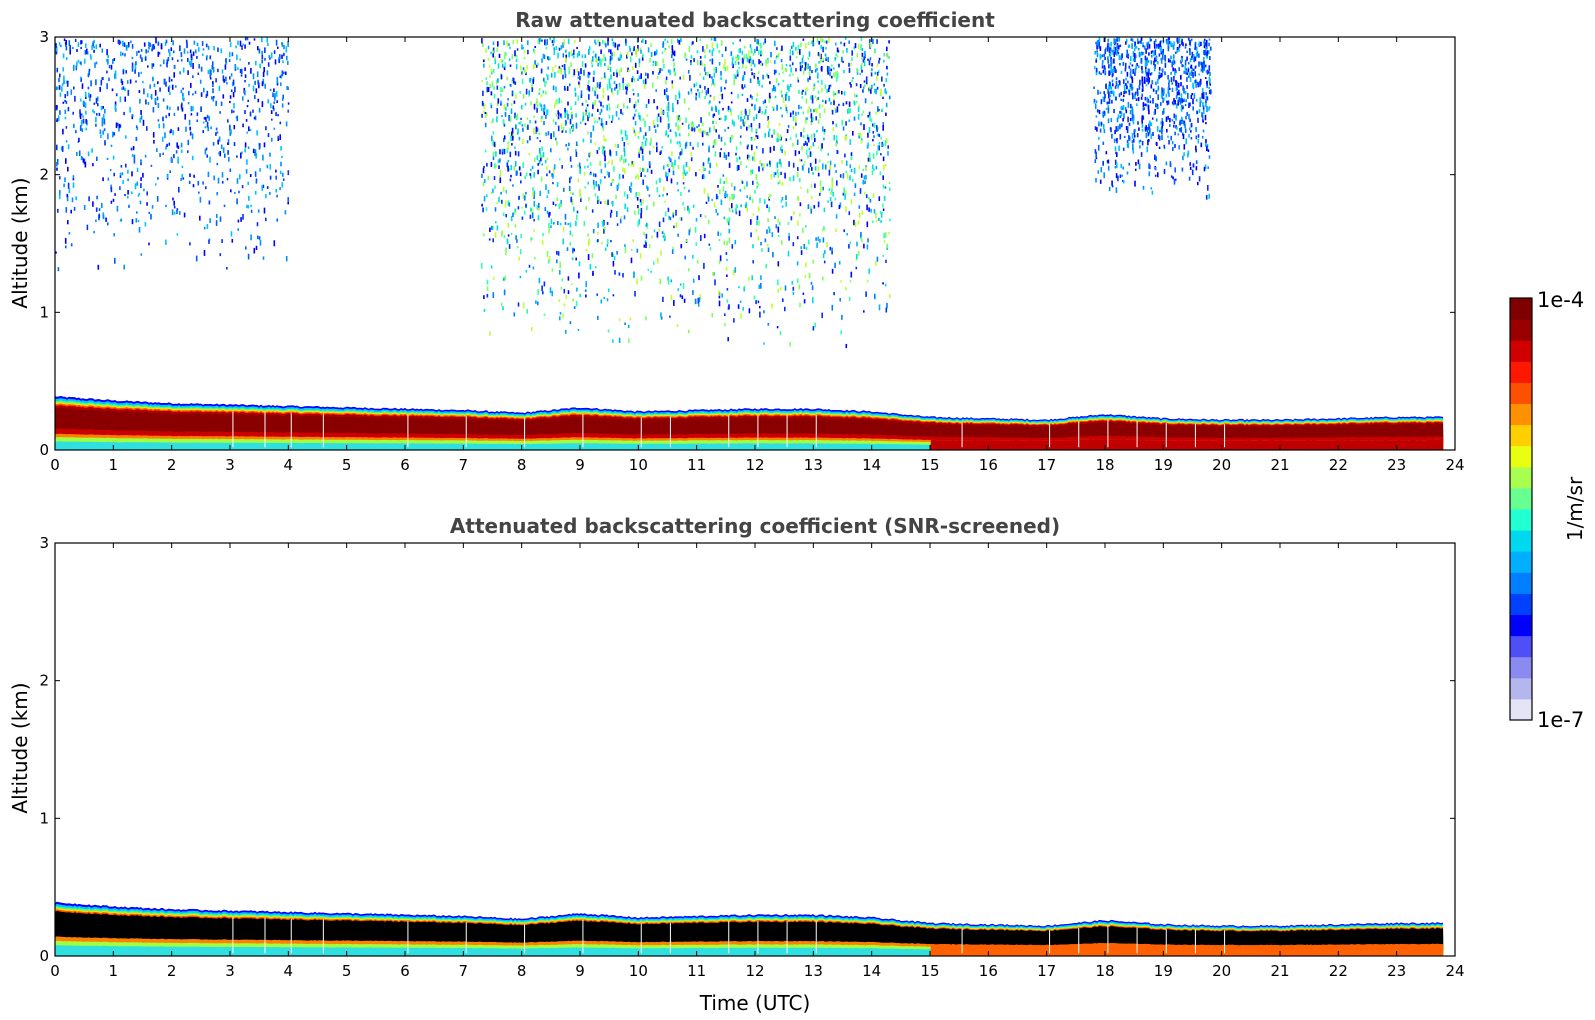  What do you see at coordinates (230, 971) in the screenshot?
I see `snr-xtick-label: 3` at bounding box center [230, 971].